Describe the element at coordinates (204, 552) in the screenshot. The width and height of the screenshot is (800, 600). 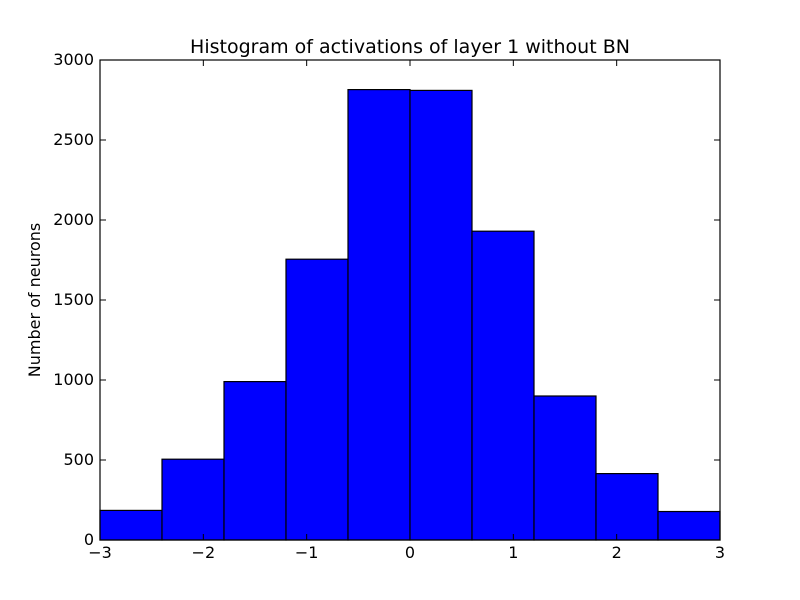
I see `x-tick-label: −2` at that location.